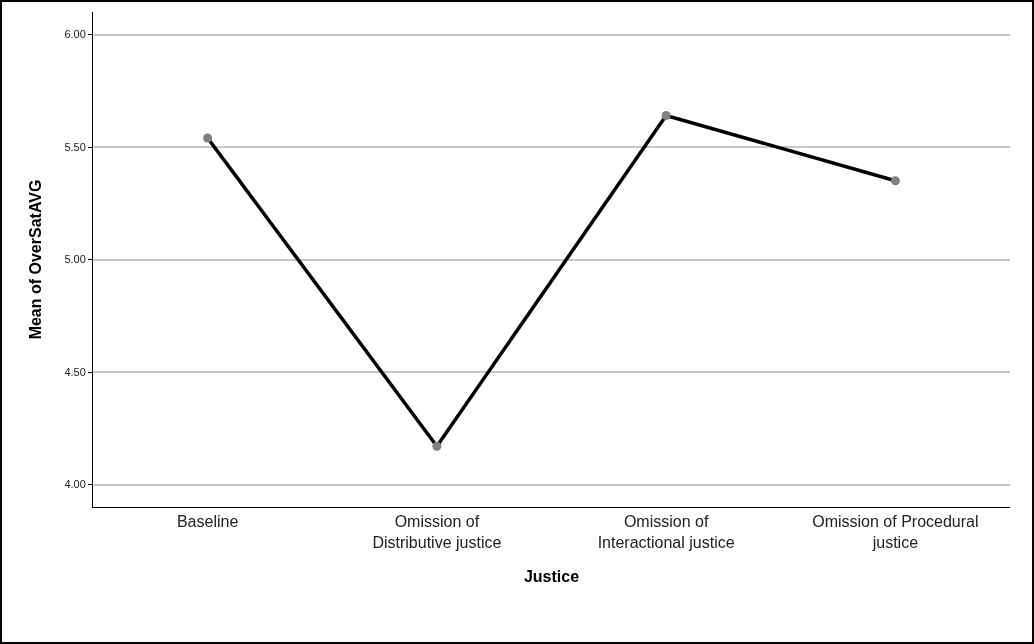  I want to click on x-tick-label: Omission of Distributive justice, so click(437, 532).